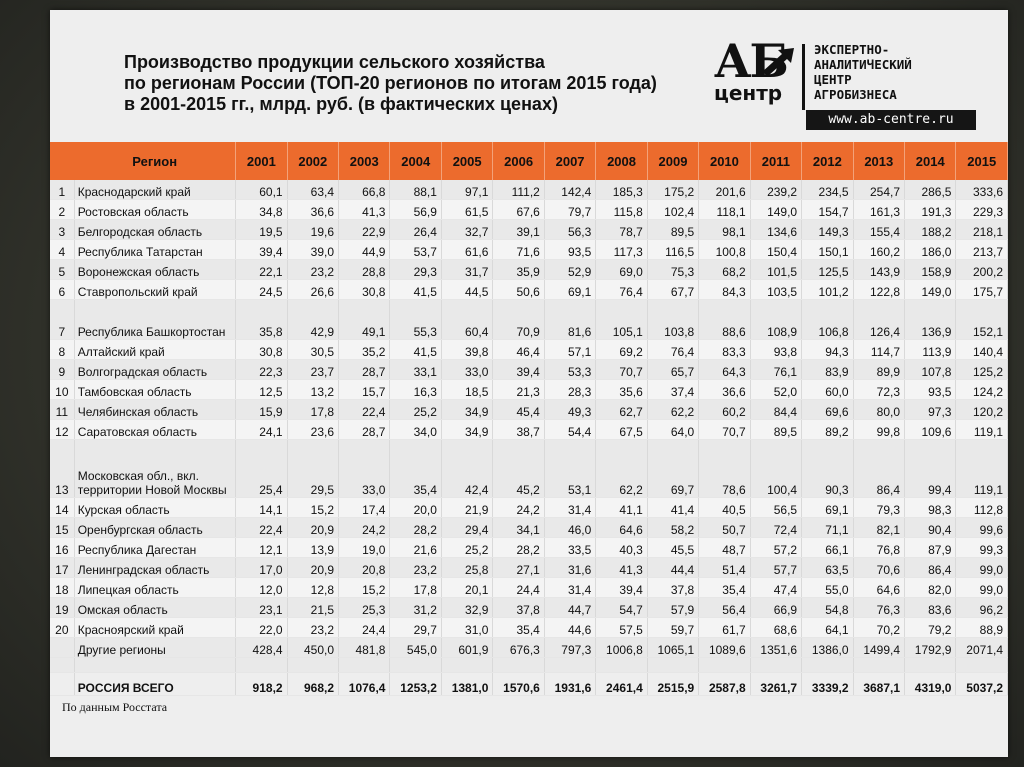 The height and width of the screenshot is (767, 1024). Describe the element at coordinates (518, 527) in the screenshot. I see `value-cell: 34,1` at that location.